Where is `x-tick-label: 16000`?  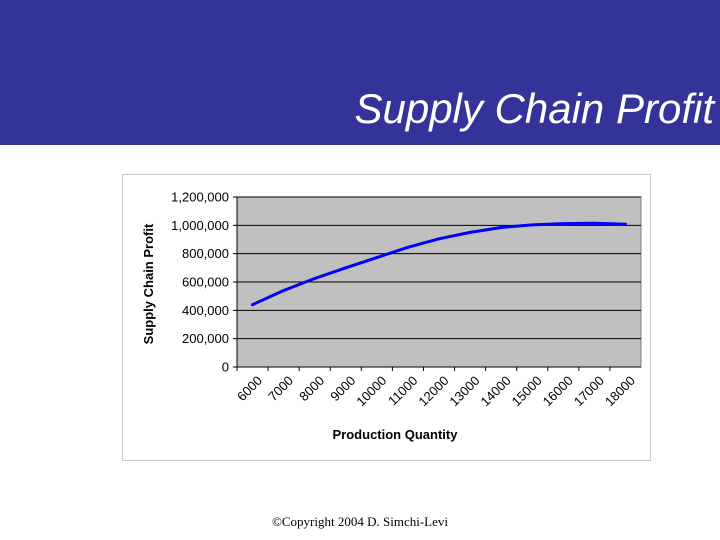 x-tick-label: 16000 is located at coordinates (558, 391).